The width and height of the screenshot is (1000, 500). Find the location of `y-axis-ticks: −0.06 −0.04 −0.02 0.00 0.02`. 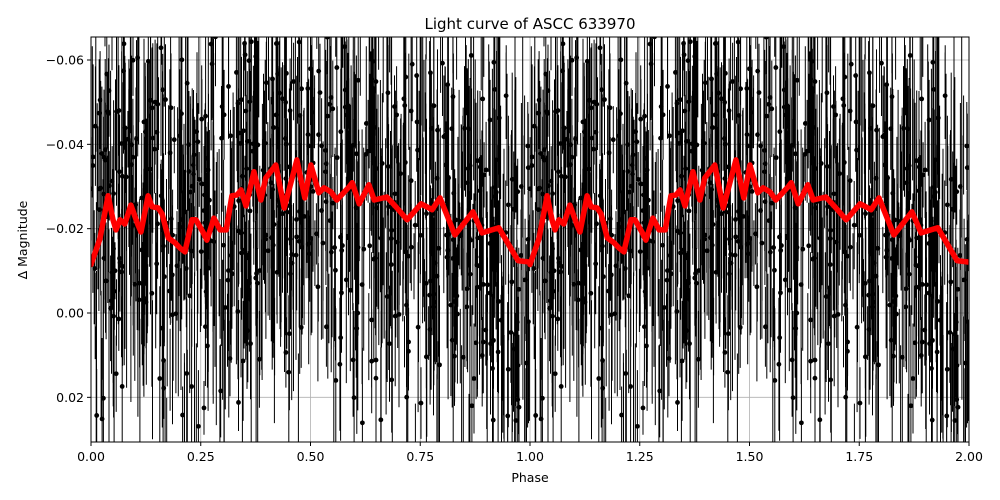

y-axis-ticks: −0.06 −0.04 −0.02 0.00 0.02 is located at coordinates (68, 229).